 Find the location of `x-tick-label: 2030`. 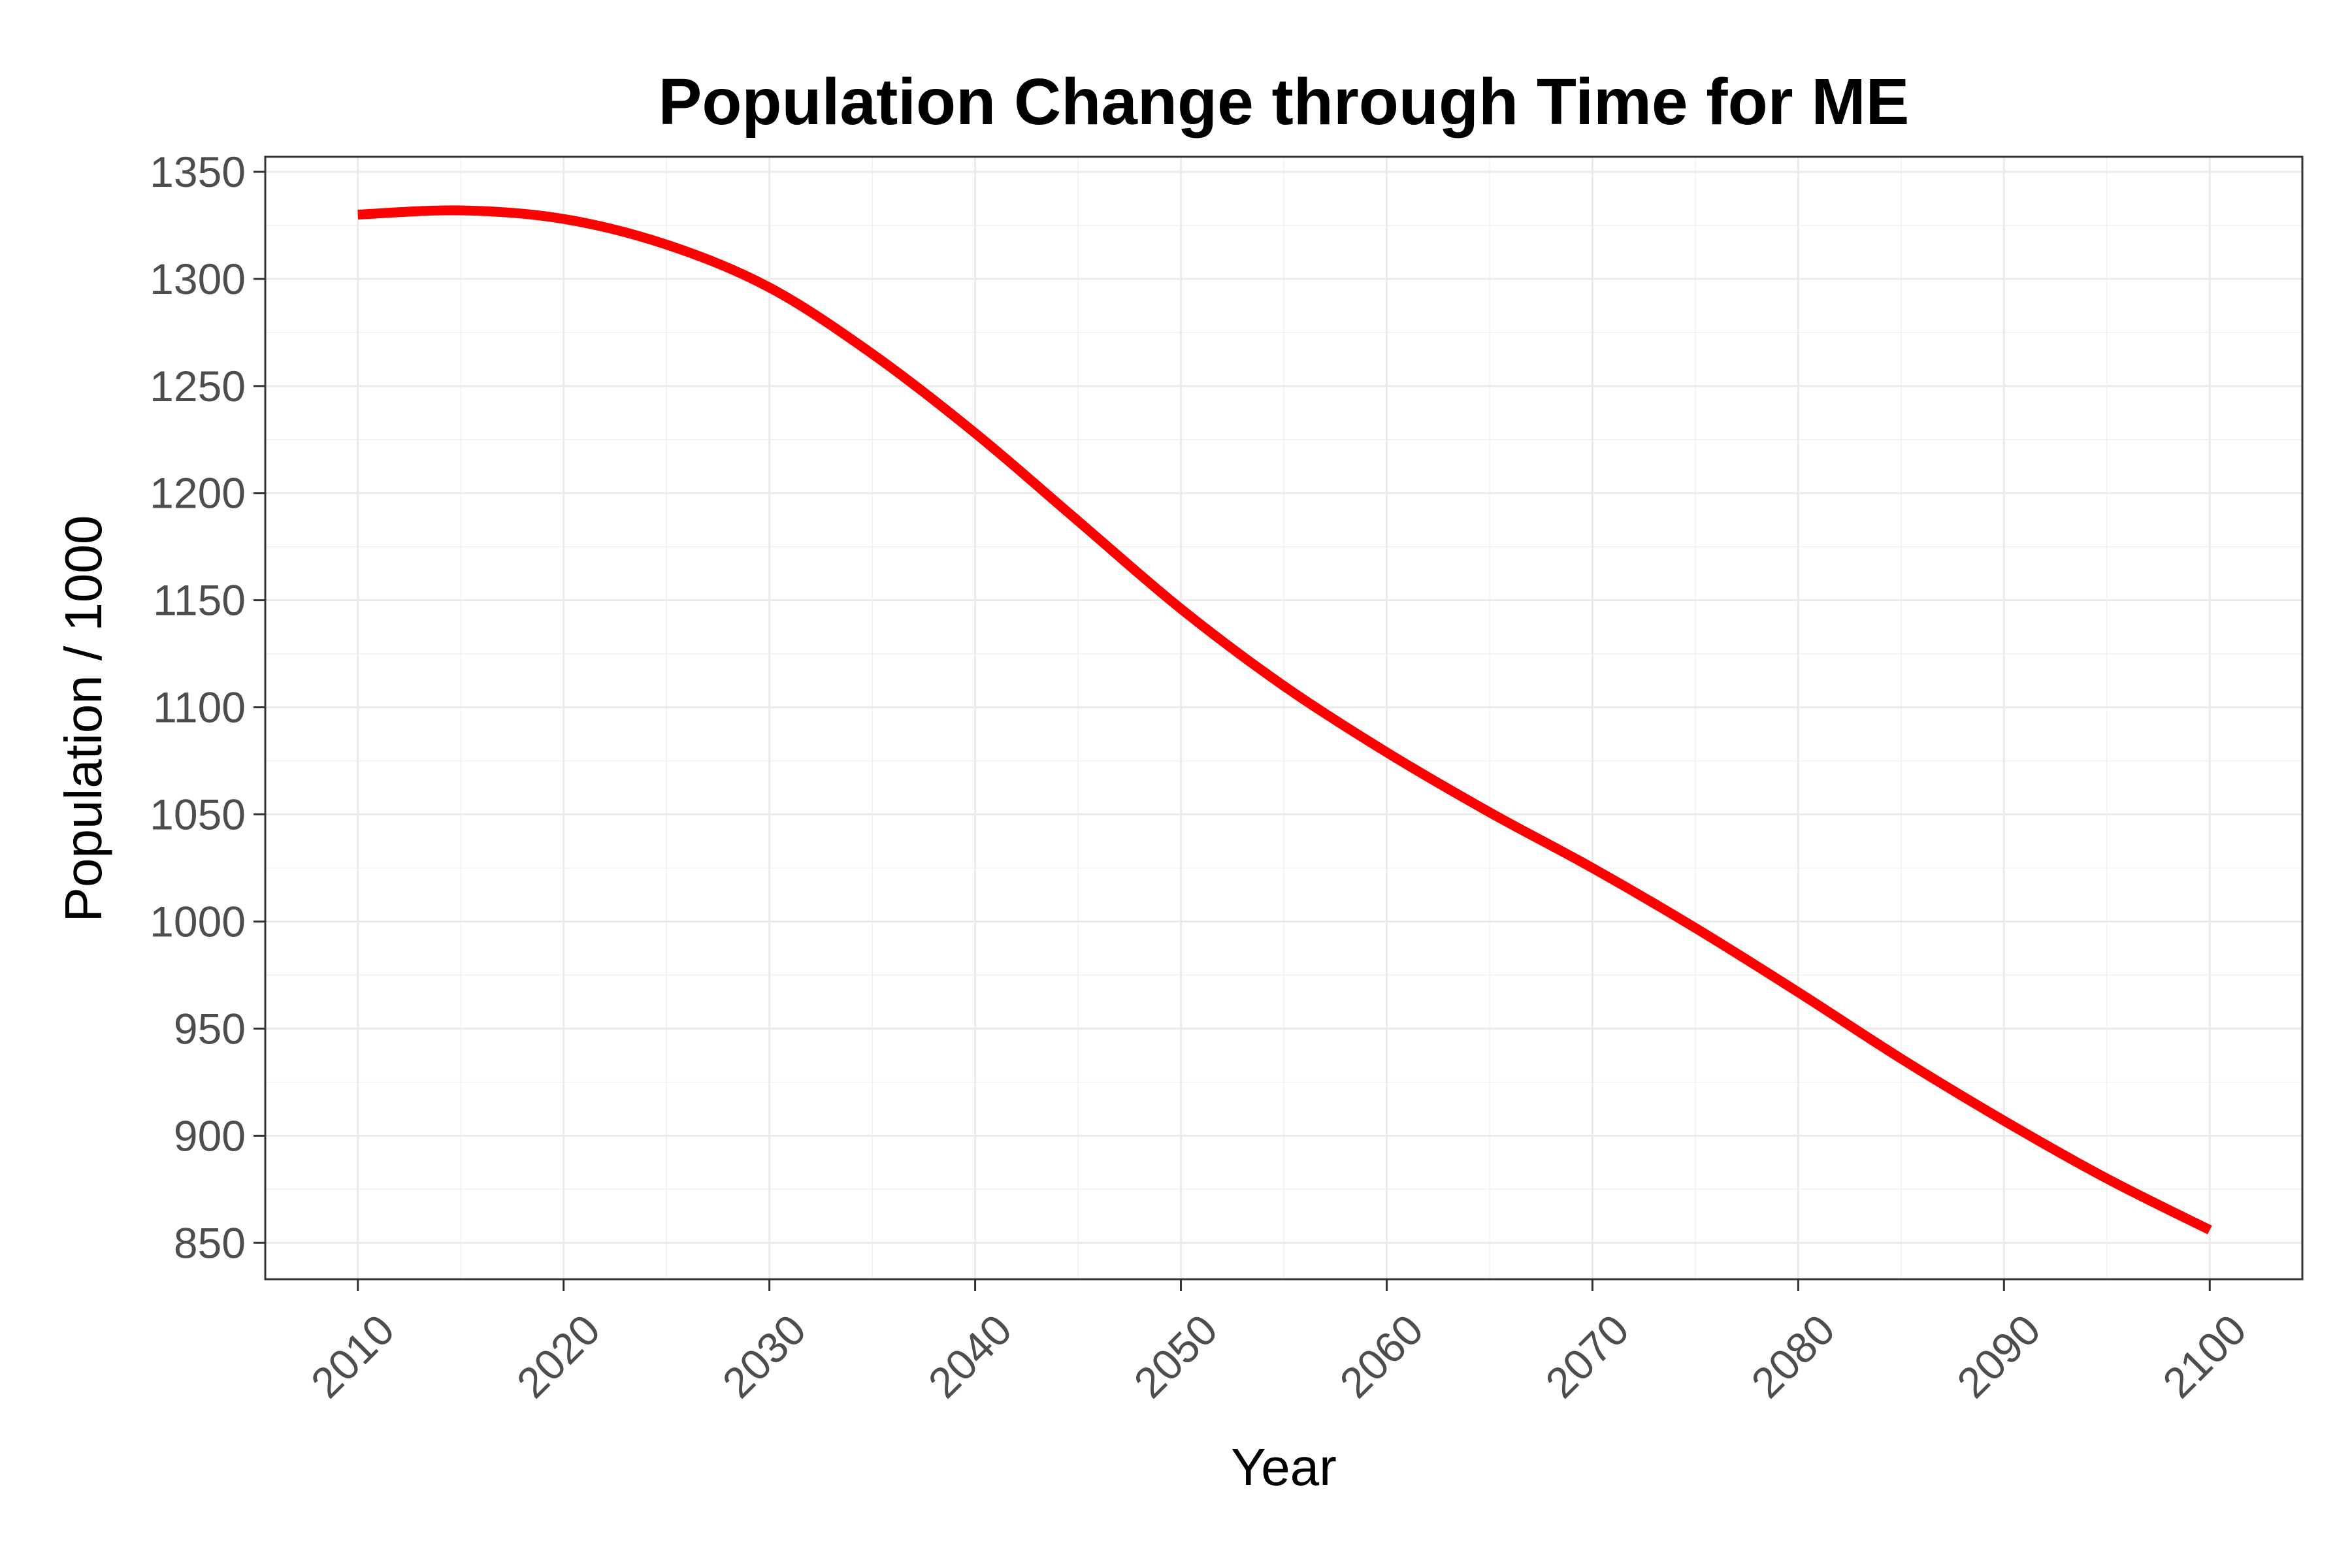

x-tick-label: 2030 is located at coordinates (764, 1356).